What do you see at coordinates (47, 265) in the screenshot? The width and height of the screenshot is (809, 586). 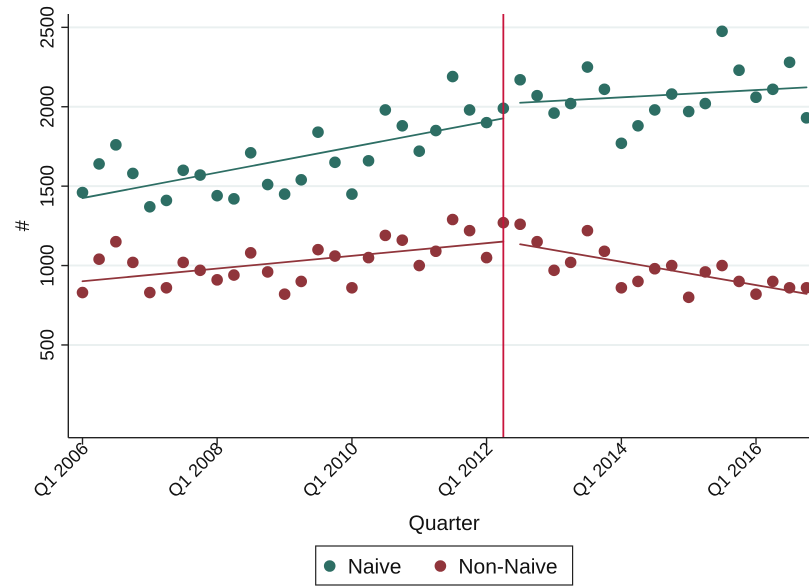 I see `y-tick-label: 1000` at bounding box center [47, 265].